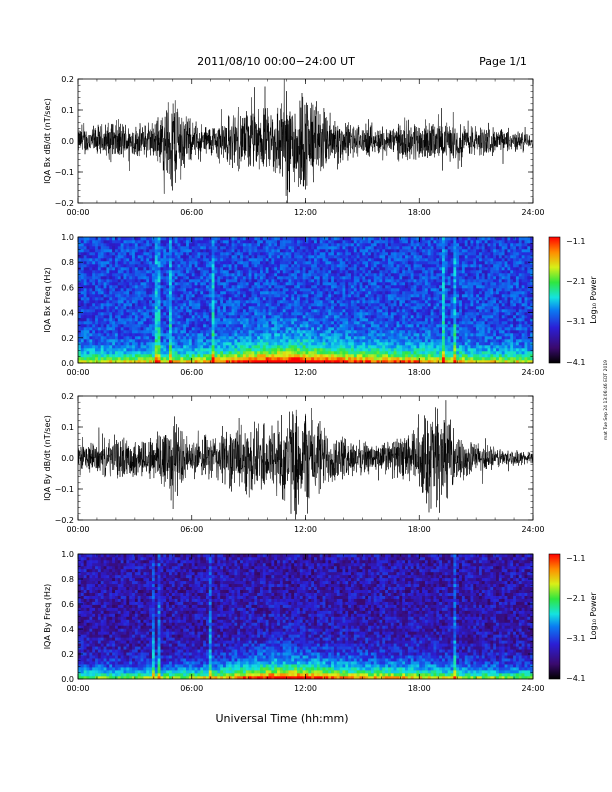 The width and height of the screenshot is (612, 792). What do you see at coordinates (77, 372) in the screenshot?
I see `bx-spectrogram-xtick-label: 00:00` at bounding box center [77, 372].